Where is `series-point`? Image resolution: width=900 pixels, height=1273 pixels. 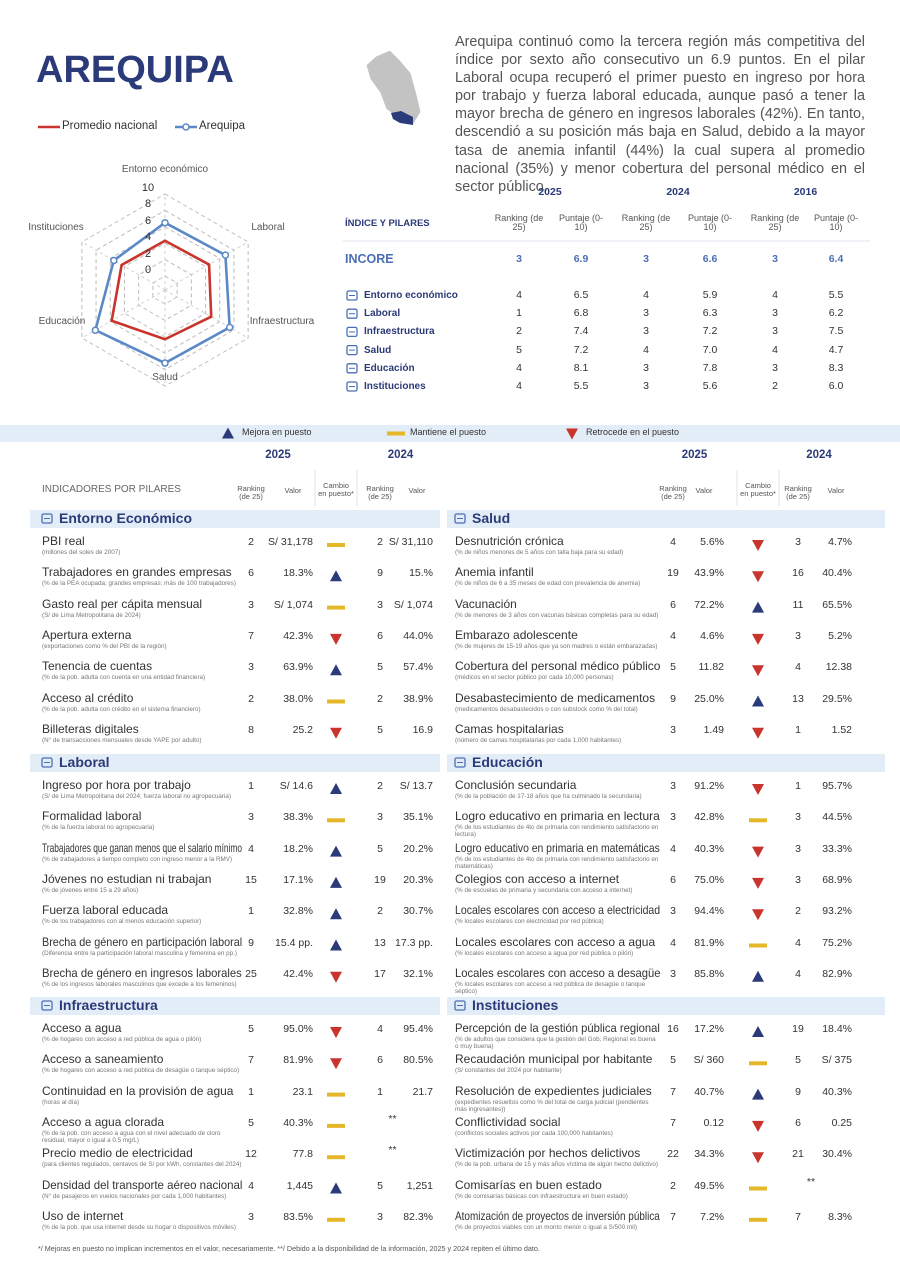
series-point is located at coordinates (229, 327).